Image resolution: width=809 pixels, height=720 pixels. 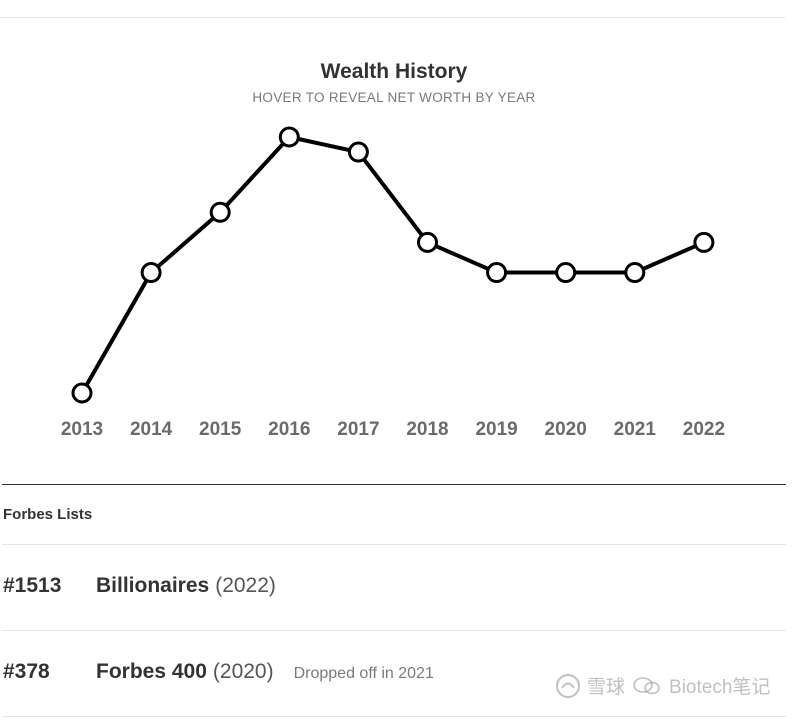 What do you see at coordinates (289, 137) in the screenshot?
I see `data-point-2016` at bounding box center [289, 137].